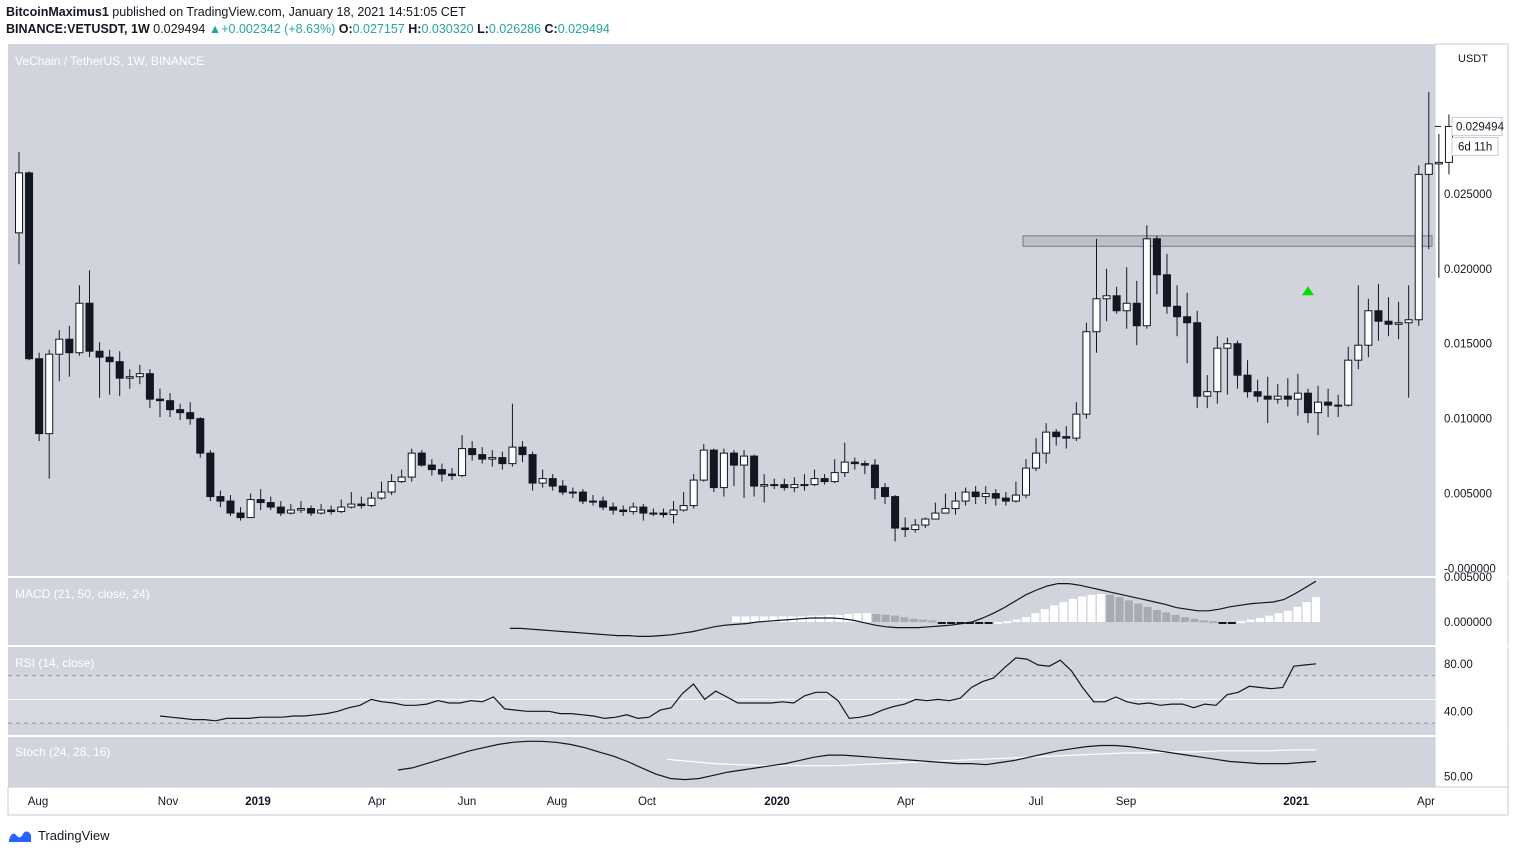  What do you see at coordinates (1458, 712) in the screenshot?
I see `rsi-tick-label: 40.00` at bounding box center [1458, 712].